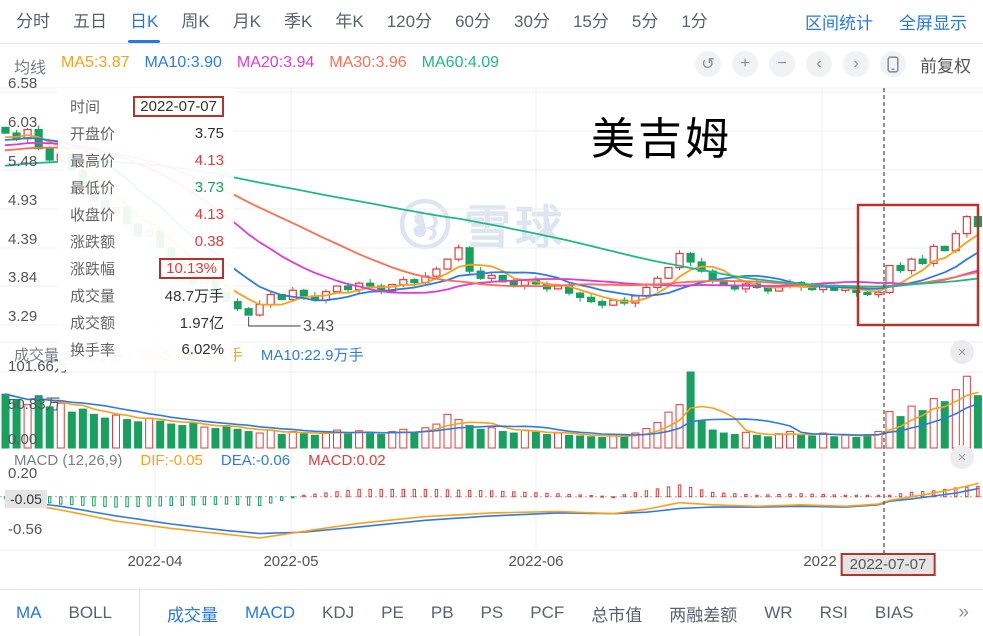  I want to click on undo-icon: ↺, so click(708, 64).